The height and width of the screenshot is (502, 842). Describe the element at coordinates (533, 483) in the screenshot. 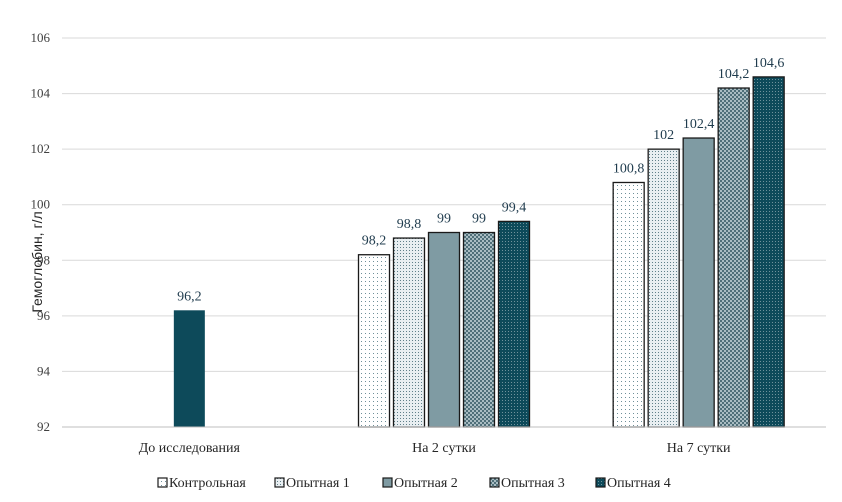

I see `legend-label: Опытная 3` at that location.